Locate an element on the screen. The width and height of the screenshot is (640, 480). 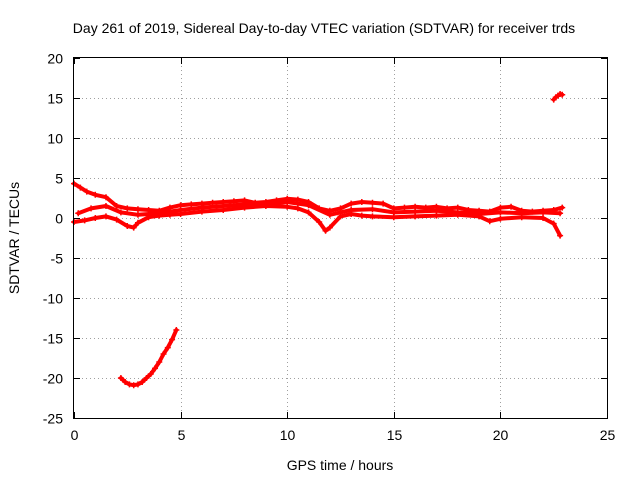
x-tick-label: 10 is located at coordinates (288, 435).